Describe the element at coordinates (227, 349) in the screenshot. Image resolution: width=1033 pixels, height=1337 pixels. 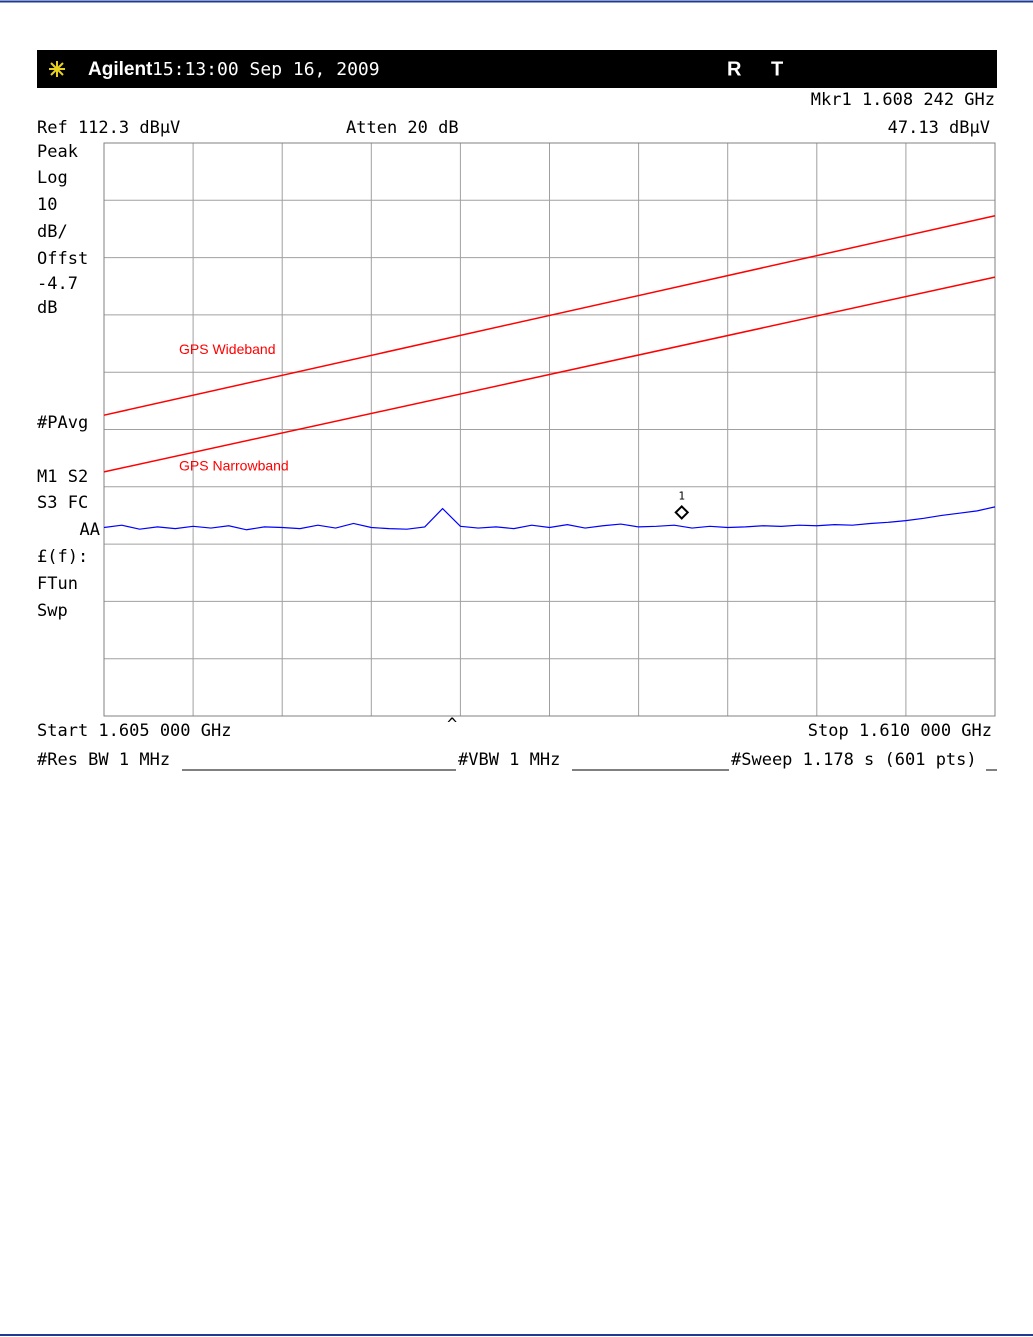
I see `limit-line-label: GPS Wideband` at that location.